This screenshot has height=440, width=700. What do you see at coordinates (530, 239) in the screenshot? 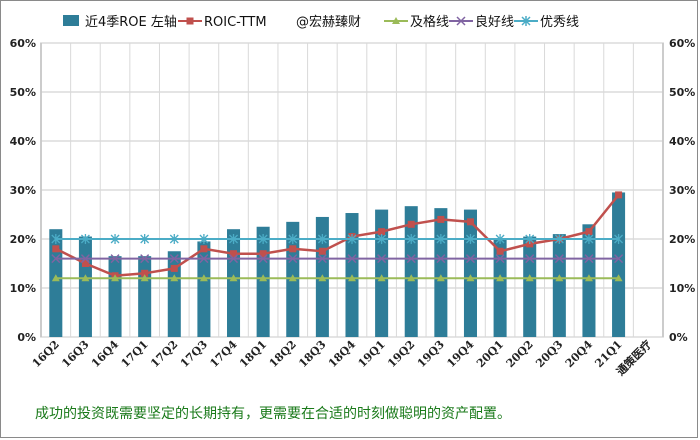
I see `point-excellent-20Q2` at bounding box center [530, 239].